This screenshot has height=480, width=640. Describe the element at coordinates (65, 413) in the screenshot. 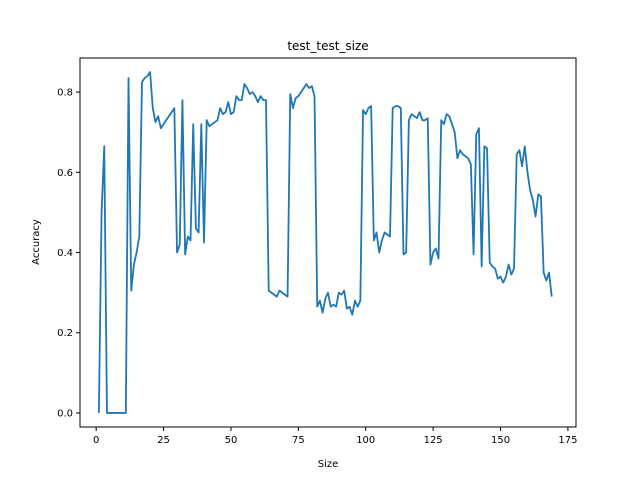

I see `y-tick-label: 0.0` at that location.